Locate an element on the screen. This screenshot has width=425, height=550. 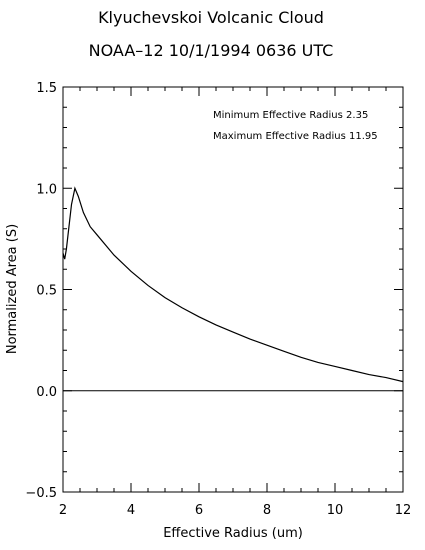
chart-title: Klyuchevskoi Volcanic Cloud is located at coordinates (211, 17).